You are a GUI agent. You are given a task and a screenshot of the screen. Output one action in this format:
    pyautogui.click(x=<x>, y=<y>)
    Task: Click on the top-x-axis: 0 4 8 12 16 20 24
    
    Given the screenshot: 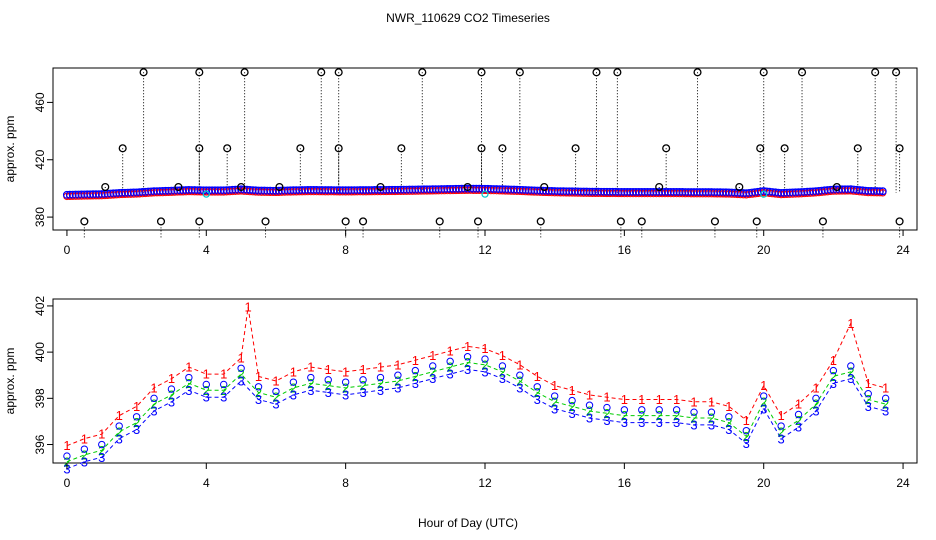 What is the action you would take?
    pyautogui.click(x=487, y=243)
    